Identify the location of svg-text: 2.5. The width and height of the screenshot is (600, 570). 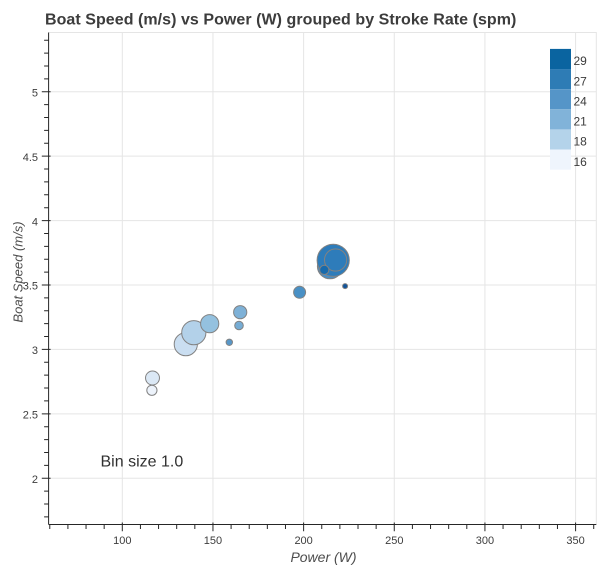
(30, 416).